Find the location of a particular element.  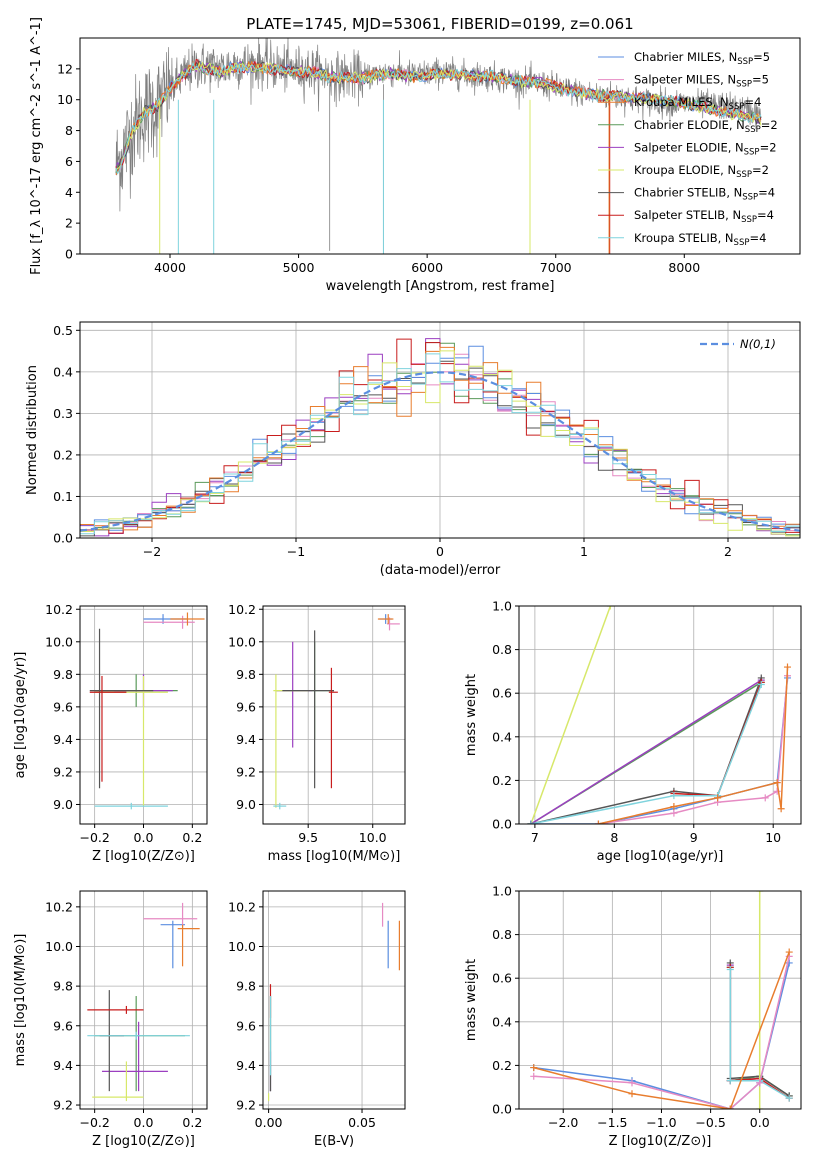

x-tick-label: 0 is located at coordinates (440, 551).